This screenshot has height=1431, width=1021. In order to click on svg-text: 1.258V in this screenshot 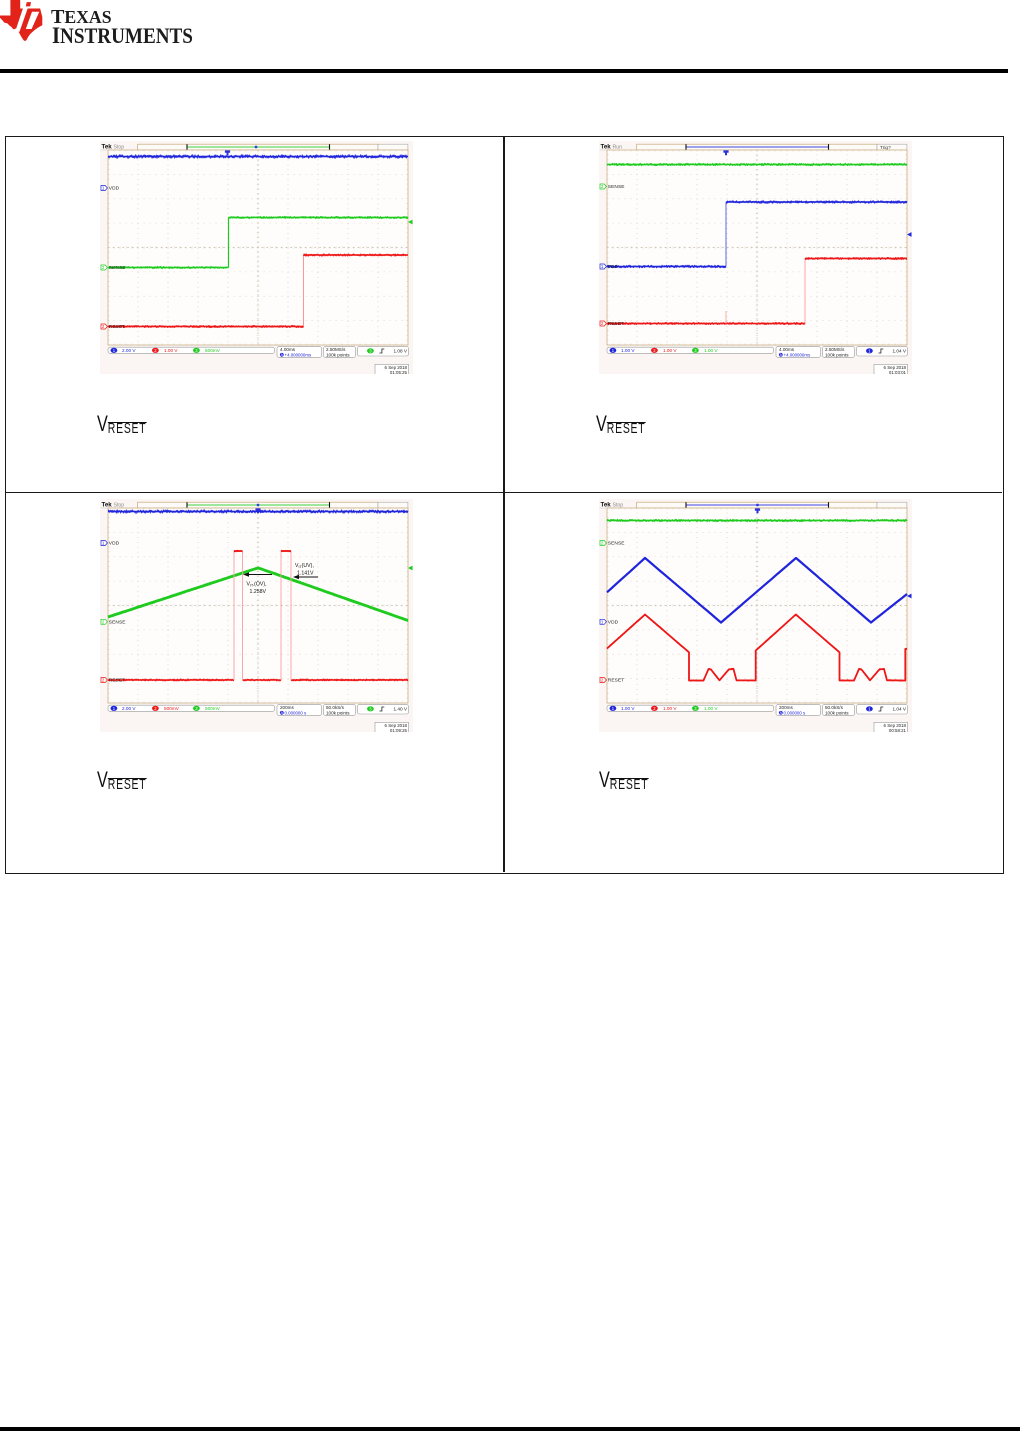, I will do `click(257, 592)`.